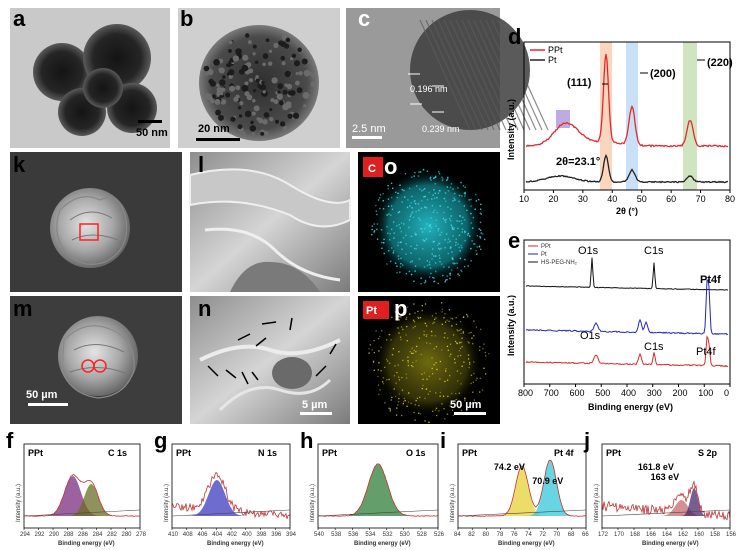 This screenshot has height=550, width=740. Describe the element at coordinates (272, 351) in the screenshot. I see `pore-arrows` at that location.